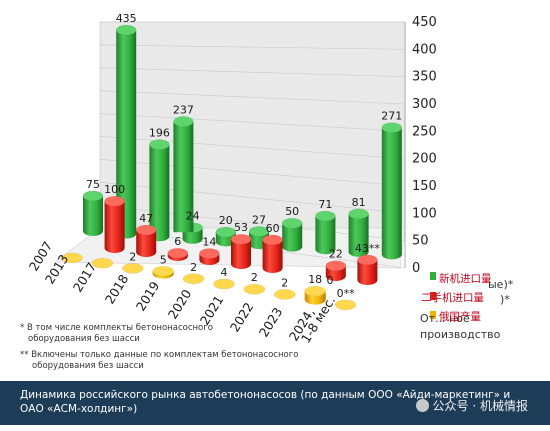 The height and width of the screenshot is (431, 550). Describe the element at coordinates (85, 277) in the screenshot. I see `x-tick-label: 2017` at that location.